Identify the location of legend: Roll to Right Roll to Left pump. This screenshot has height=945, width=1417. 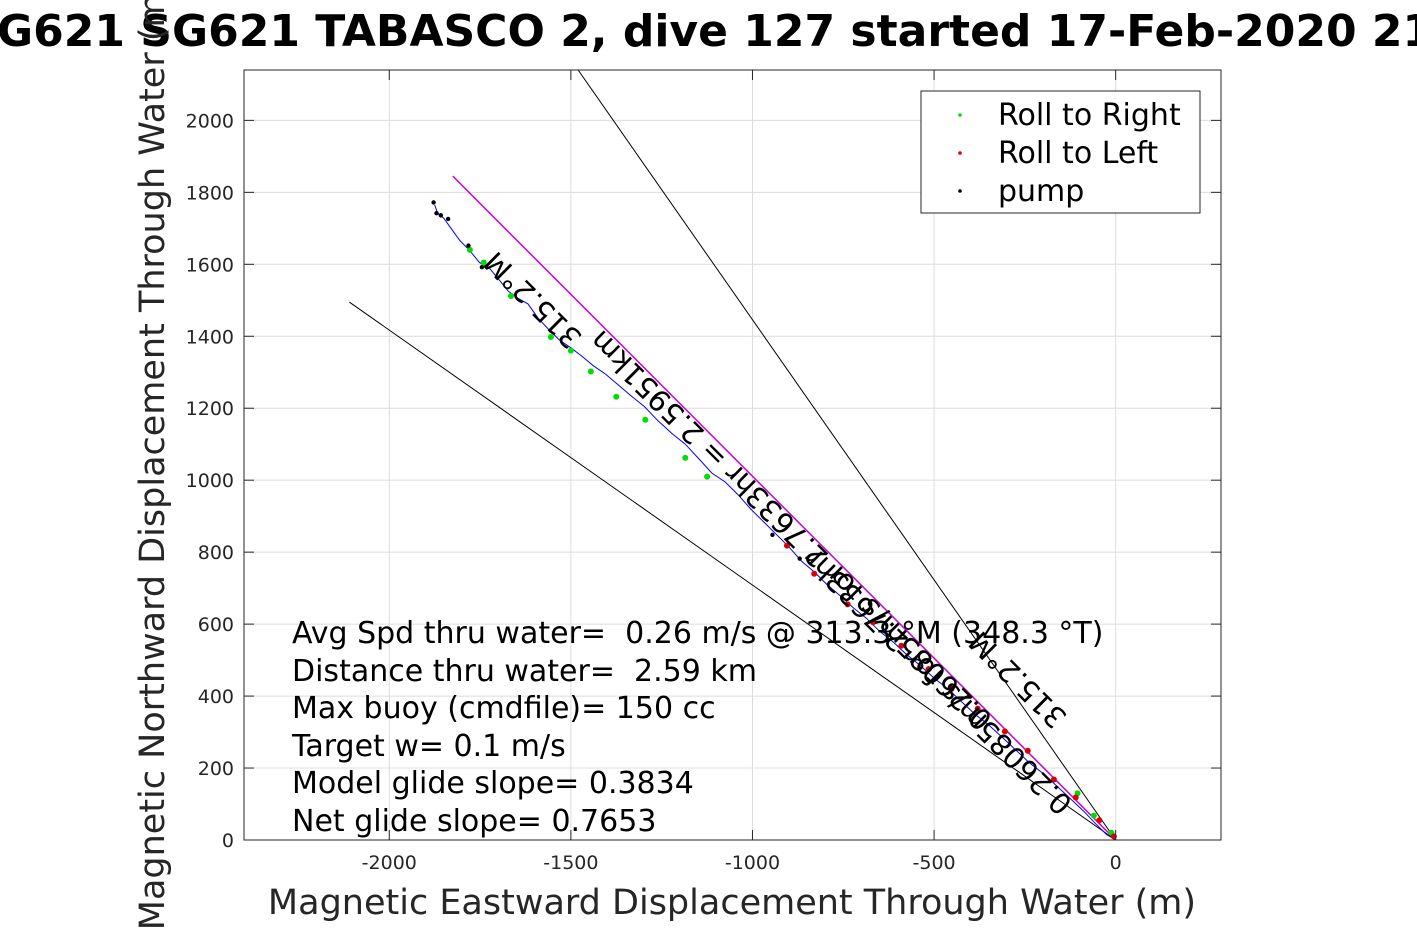
(1060, 152).